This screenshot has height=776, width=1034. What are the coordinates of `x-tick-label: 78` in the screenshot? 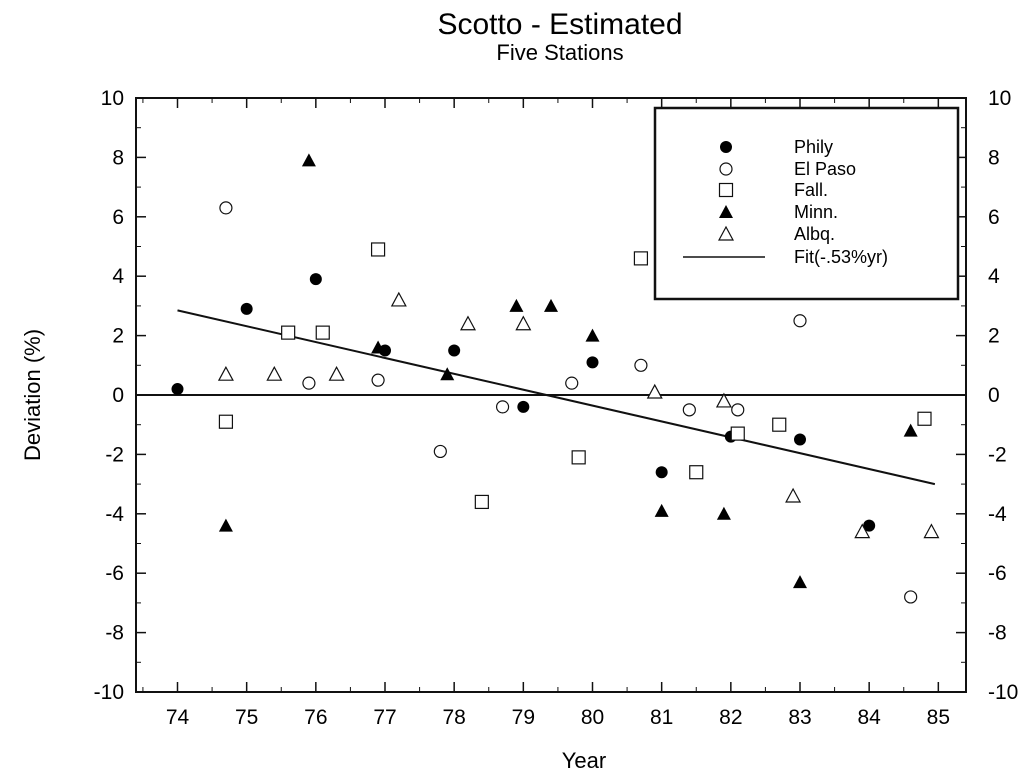 It's located at (453, 717).